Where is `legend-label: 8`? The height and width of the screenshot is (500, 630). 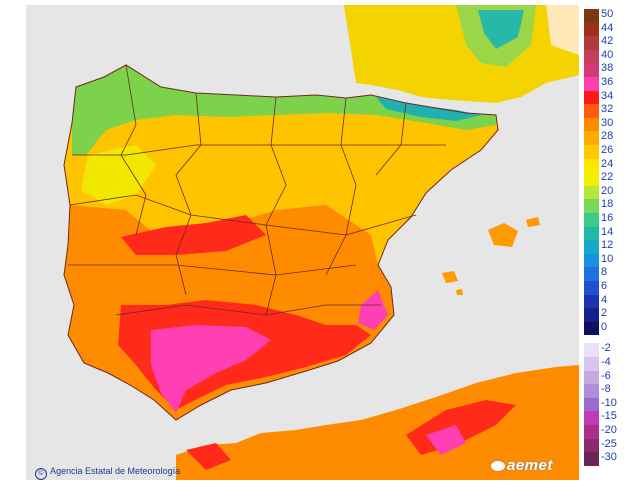
legend-label: 8 is located at coordinates (604, 272).